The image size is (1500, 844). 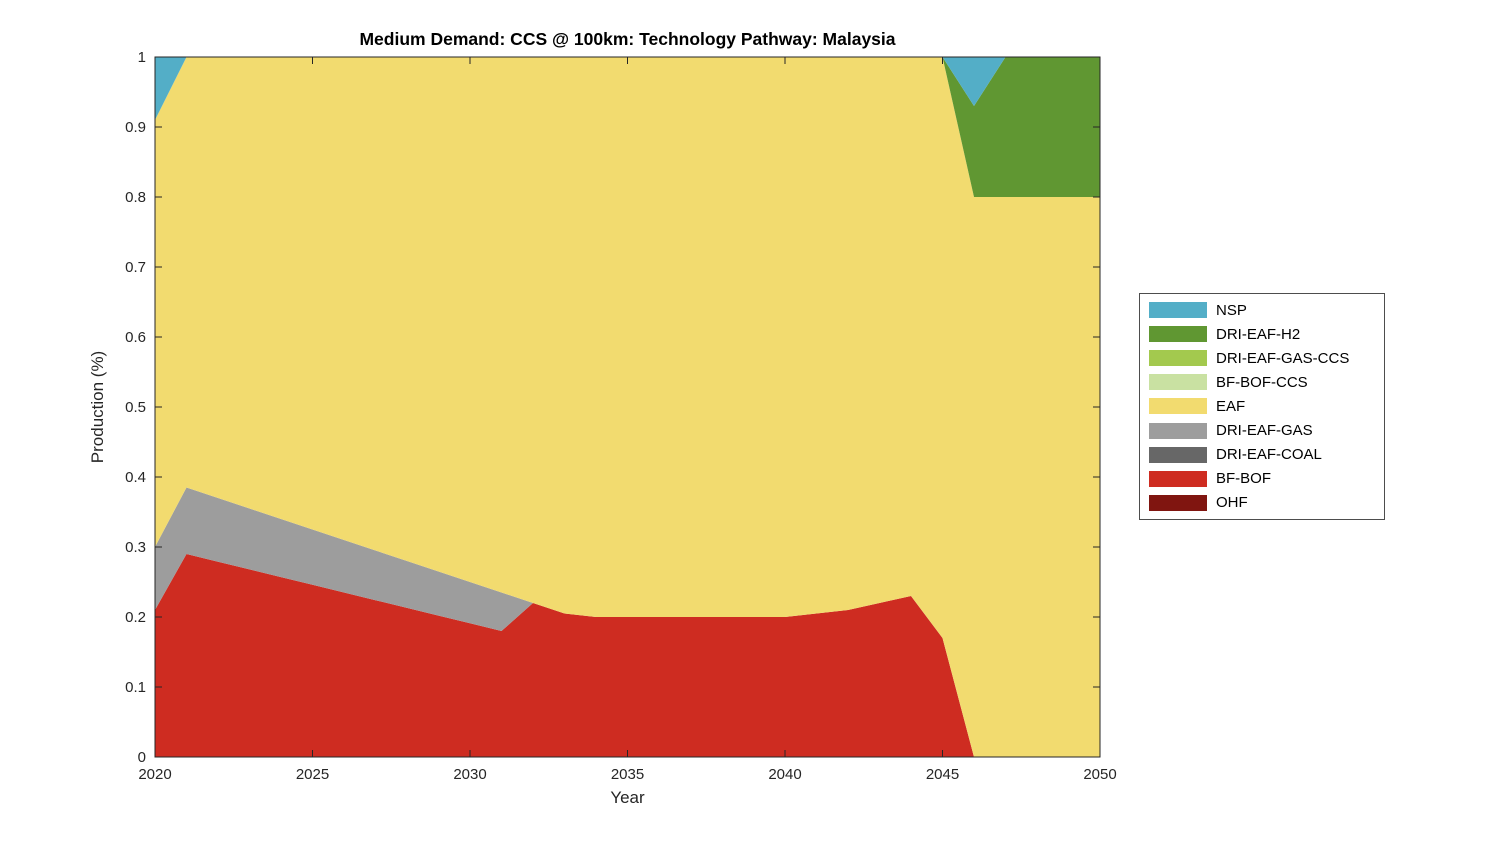 What do you see at coordinates (135, 127) in the screenshot?
I see `y-tick-label: 0.9` at bounding box center [135, 127].